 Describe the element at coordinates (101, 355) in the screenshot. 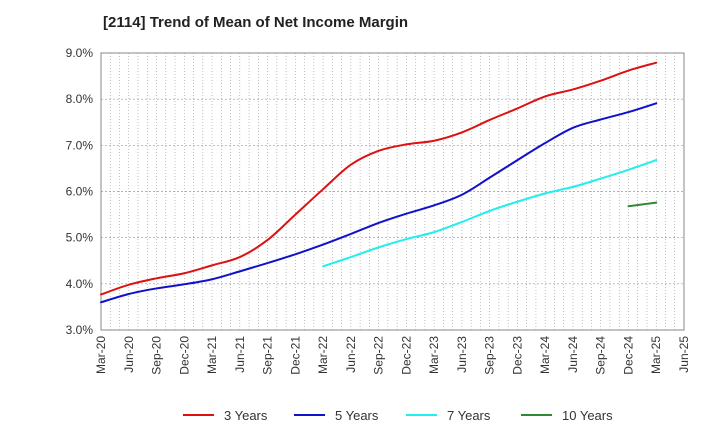

I see `x-tick-label: Mar-20` at that location.